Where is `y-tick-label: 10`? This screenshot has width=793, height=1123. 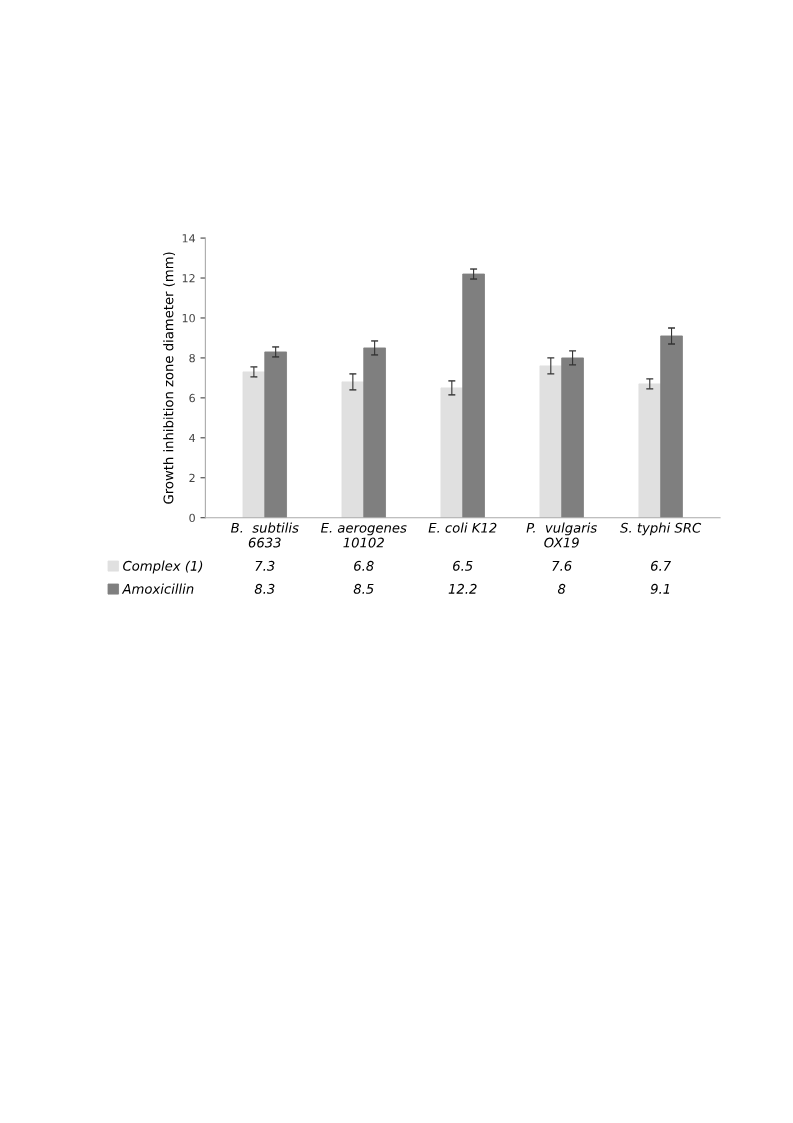 y-tick-label: 10 is located at coordinates (188, 318).